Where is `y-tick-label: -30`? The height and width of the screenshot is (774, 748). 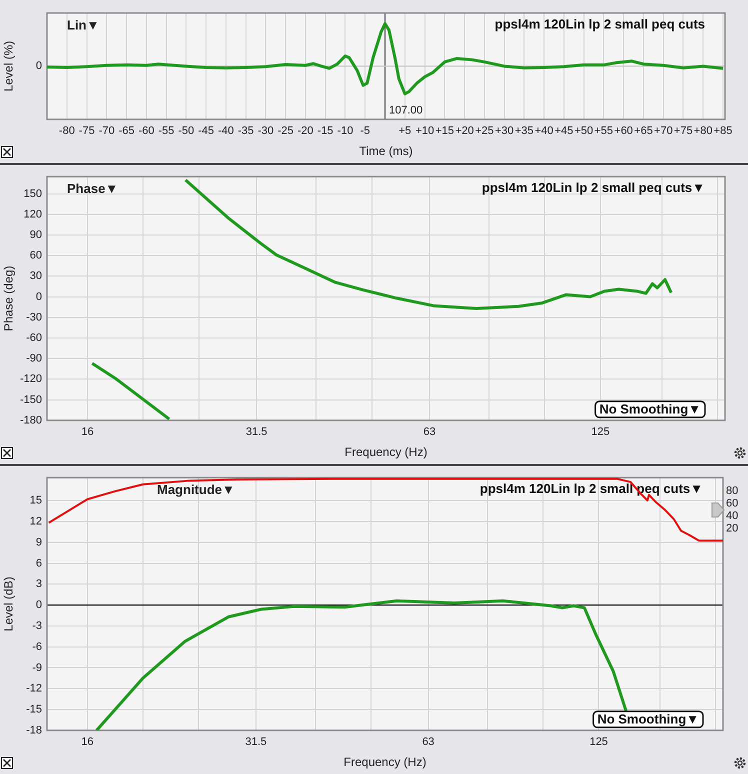 y-tick-label: -30 is located at coordinates (34, 317).